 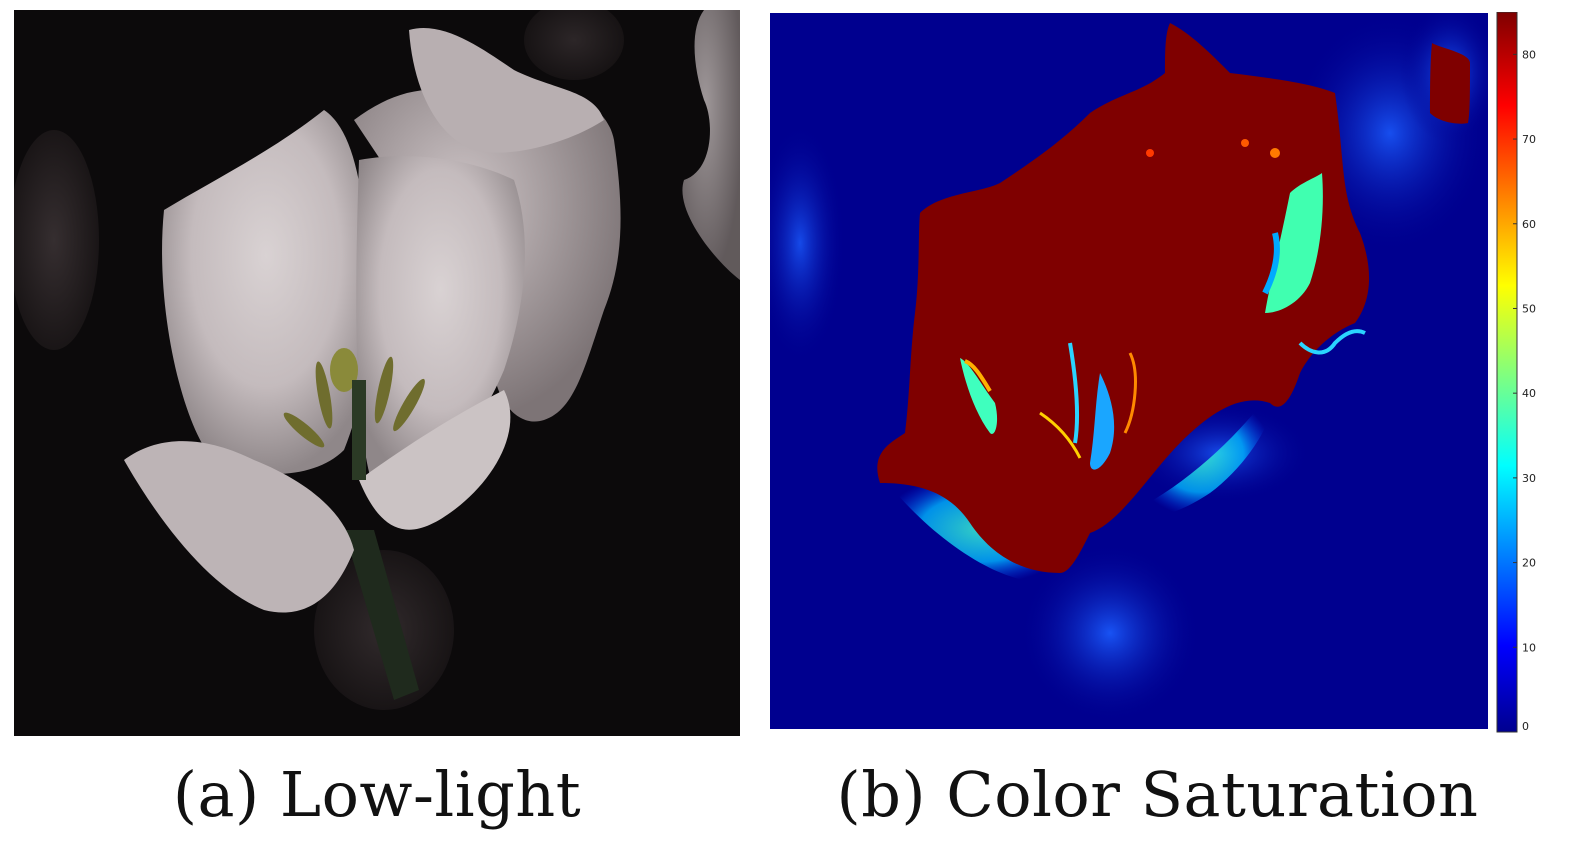 What do you see at coordinates (1529, 563) in the screenshot?
I see `colorbar-tick-label: 20` at bounding box center [1529, 563].